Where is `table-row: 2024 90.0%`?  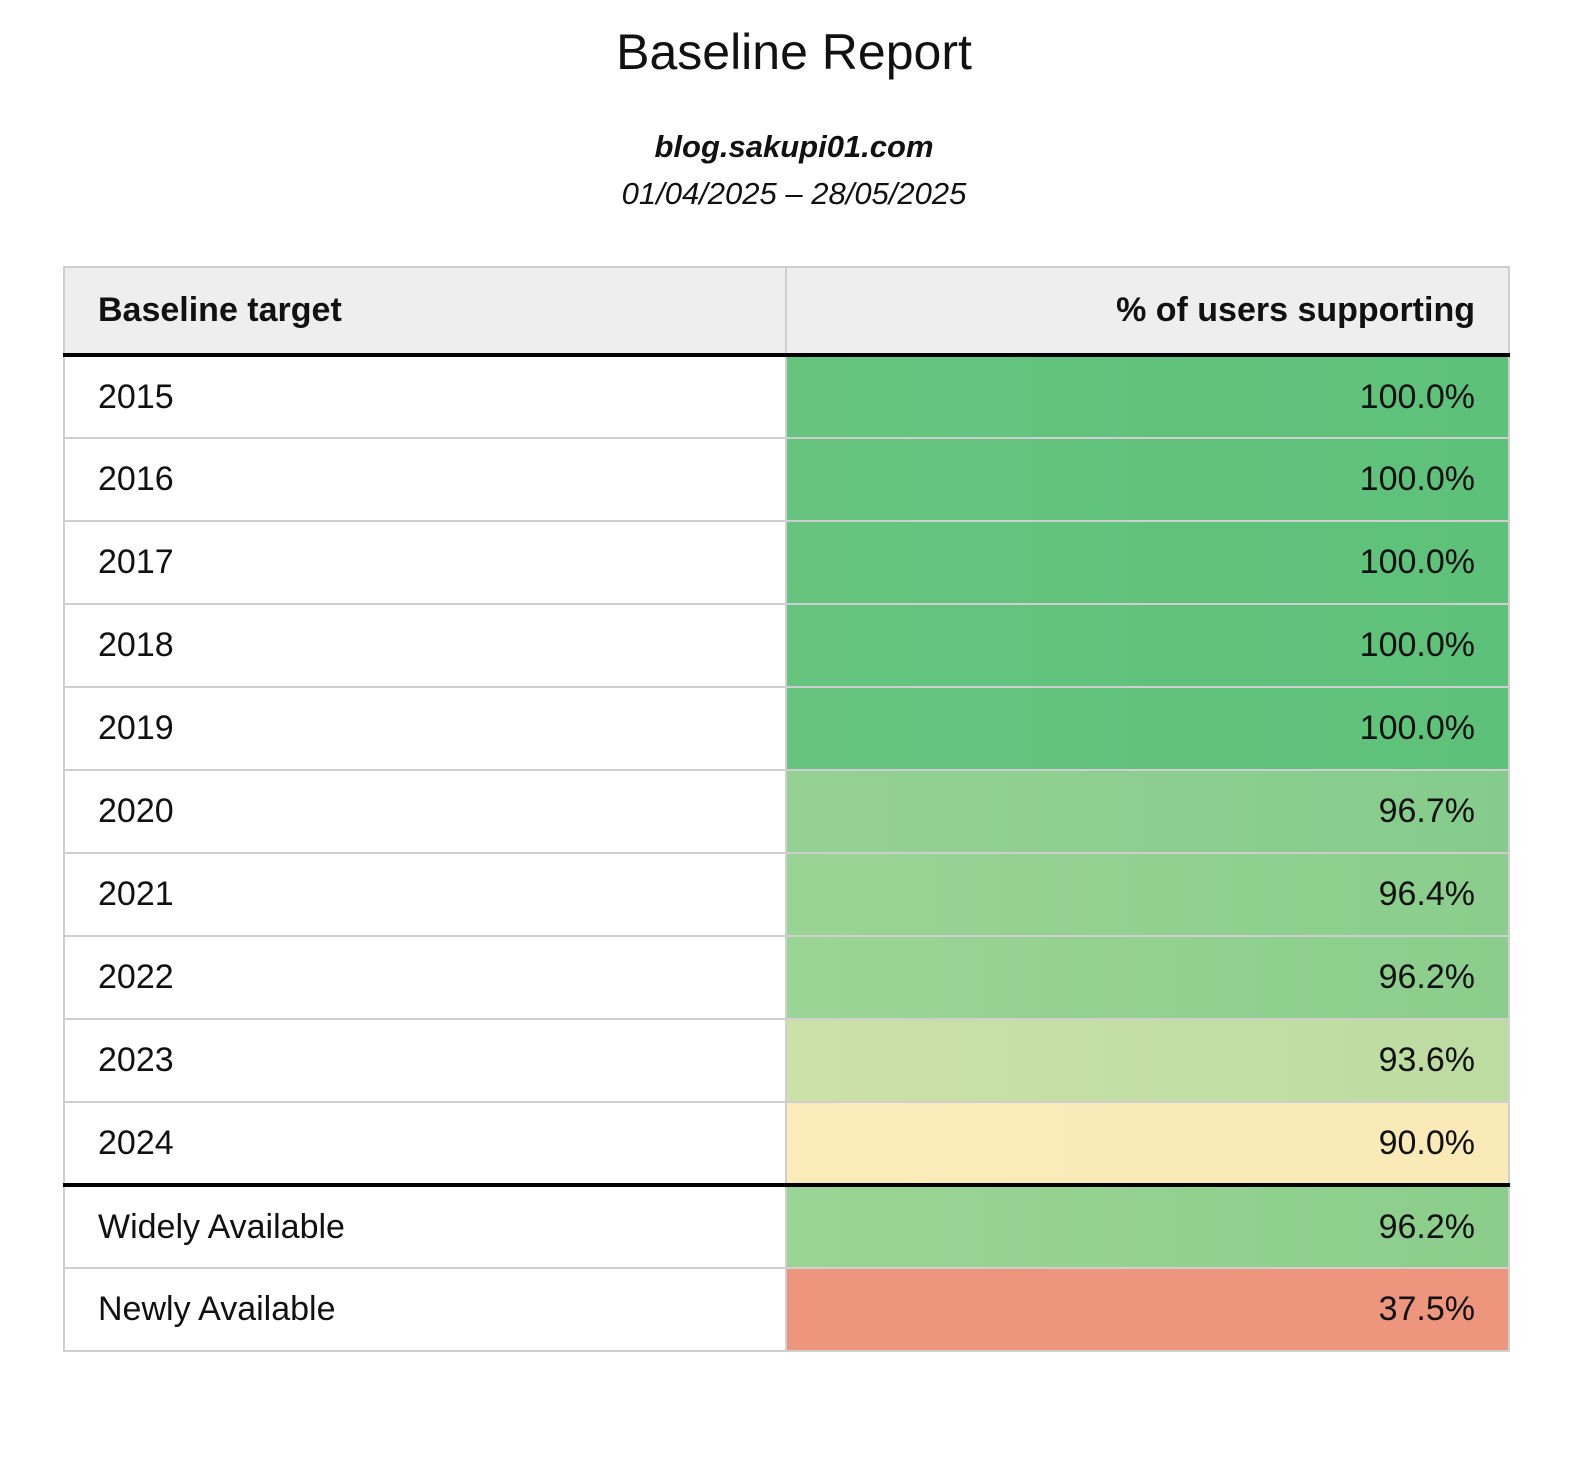 table-row: 2024 90.0% is located at coordinates (786, 1144).